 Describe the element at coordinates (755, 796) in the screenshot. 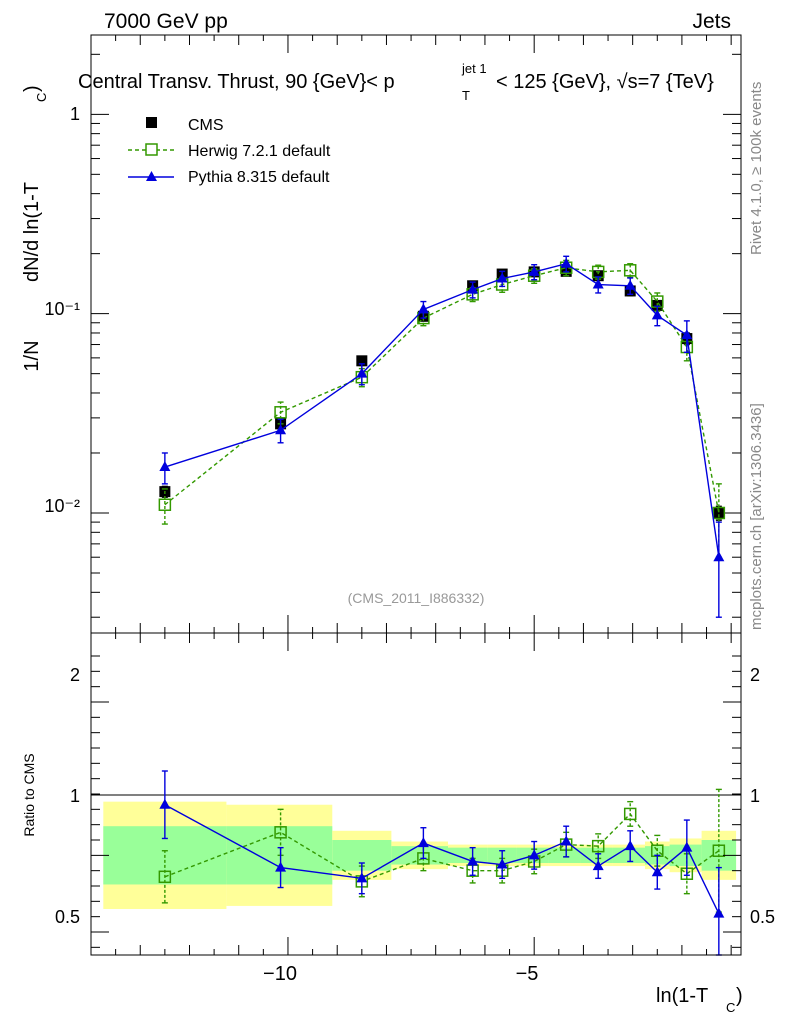

I see `bottom-ytick-label-right-1: 1` at that location.